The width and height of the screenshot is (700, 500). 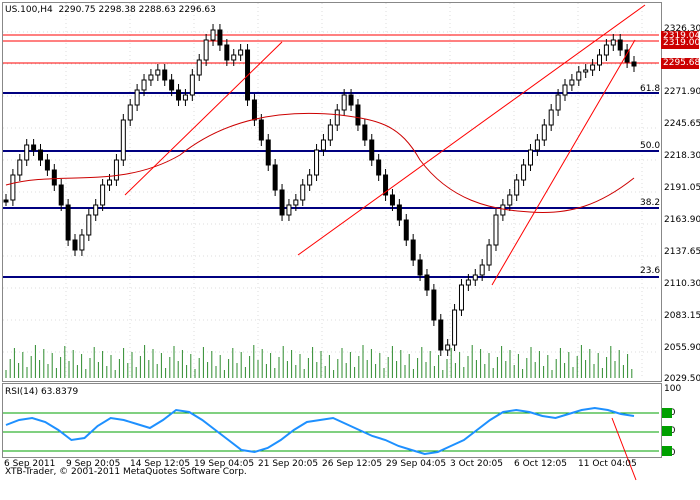 What do you see at coordinates (320, 431) in the screenshot?
I see `rsi-line` at bounding box center [320, 431].